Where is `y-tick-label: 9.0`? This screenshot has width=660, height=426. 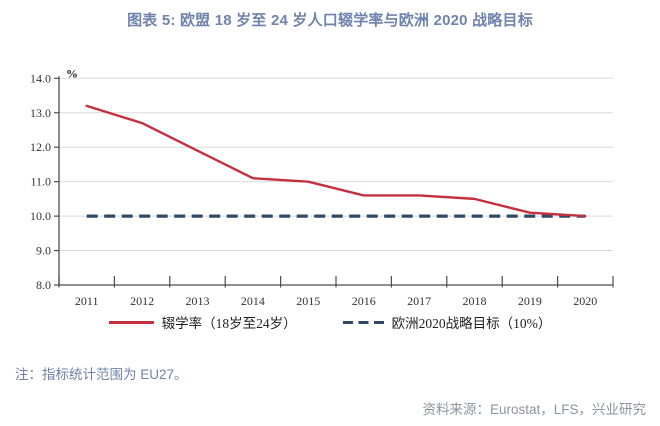
y-tick-label: 9.0 is located at coordinates (43, 251).